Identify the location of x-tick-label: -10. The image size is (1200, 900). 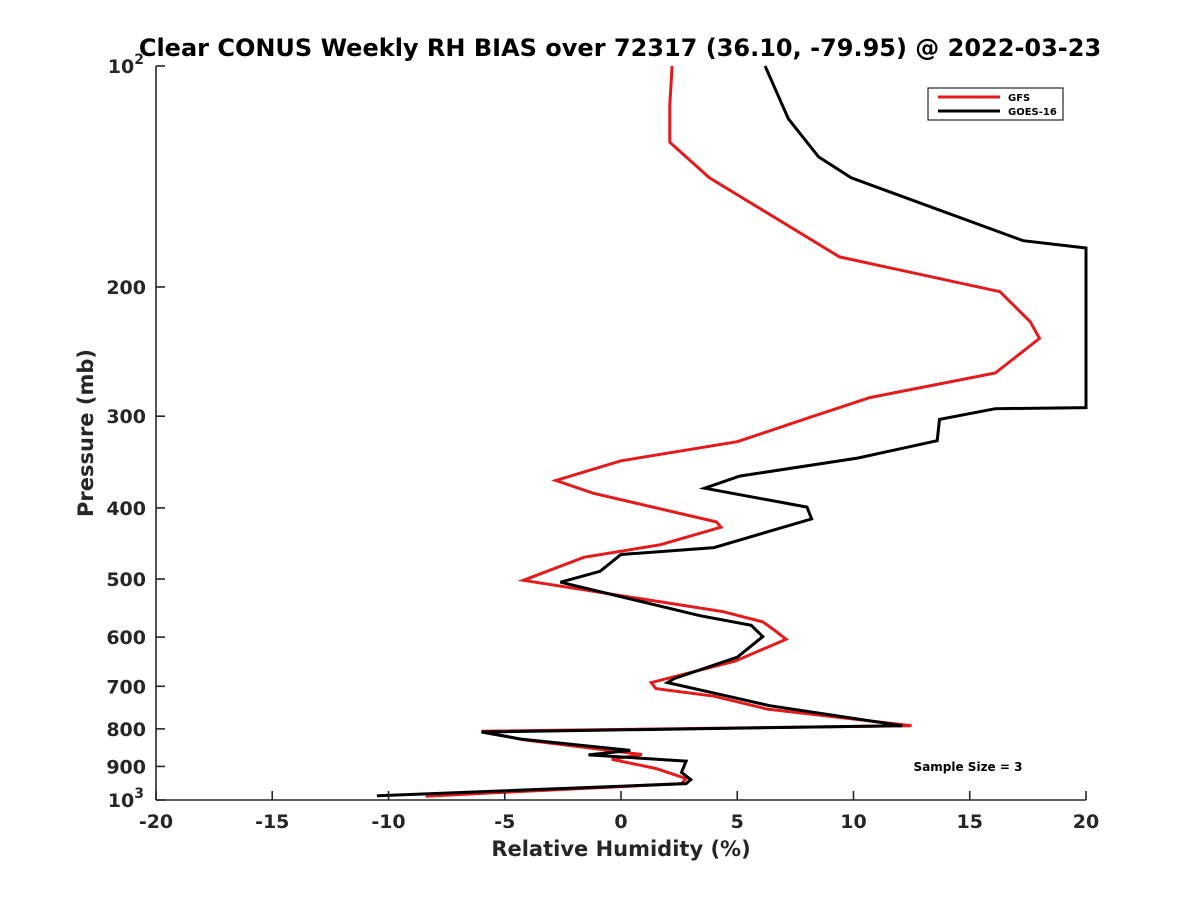
(388, 822).